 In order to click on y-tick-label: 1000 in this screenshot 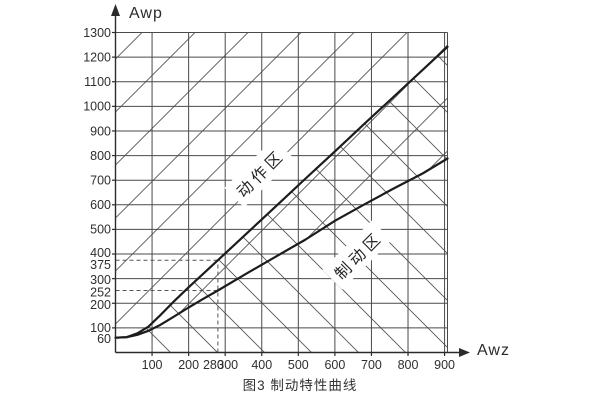, I will do `click(97, 107)`.